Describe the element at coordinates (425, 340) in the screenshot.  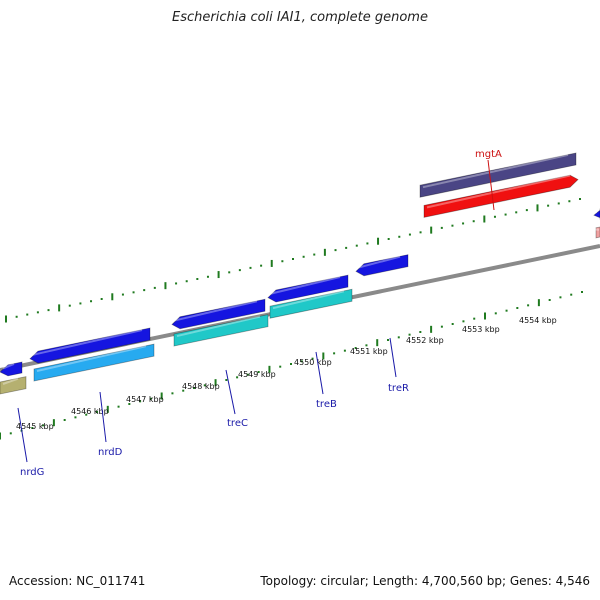
I see `tick-label-4552: 4552 kbp` at that location.